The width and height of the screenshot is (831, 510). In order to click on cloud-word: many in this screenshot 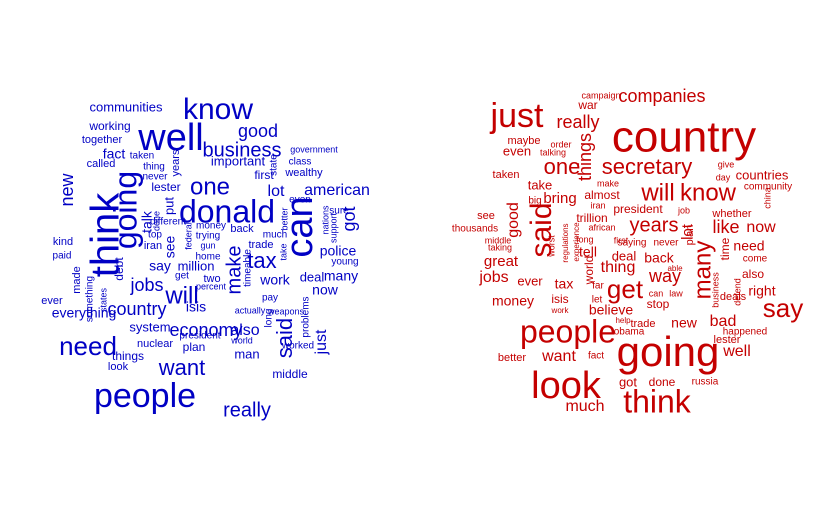, I will do `click(341, 276)`.